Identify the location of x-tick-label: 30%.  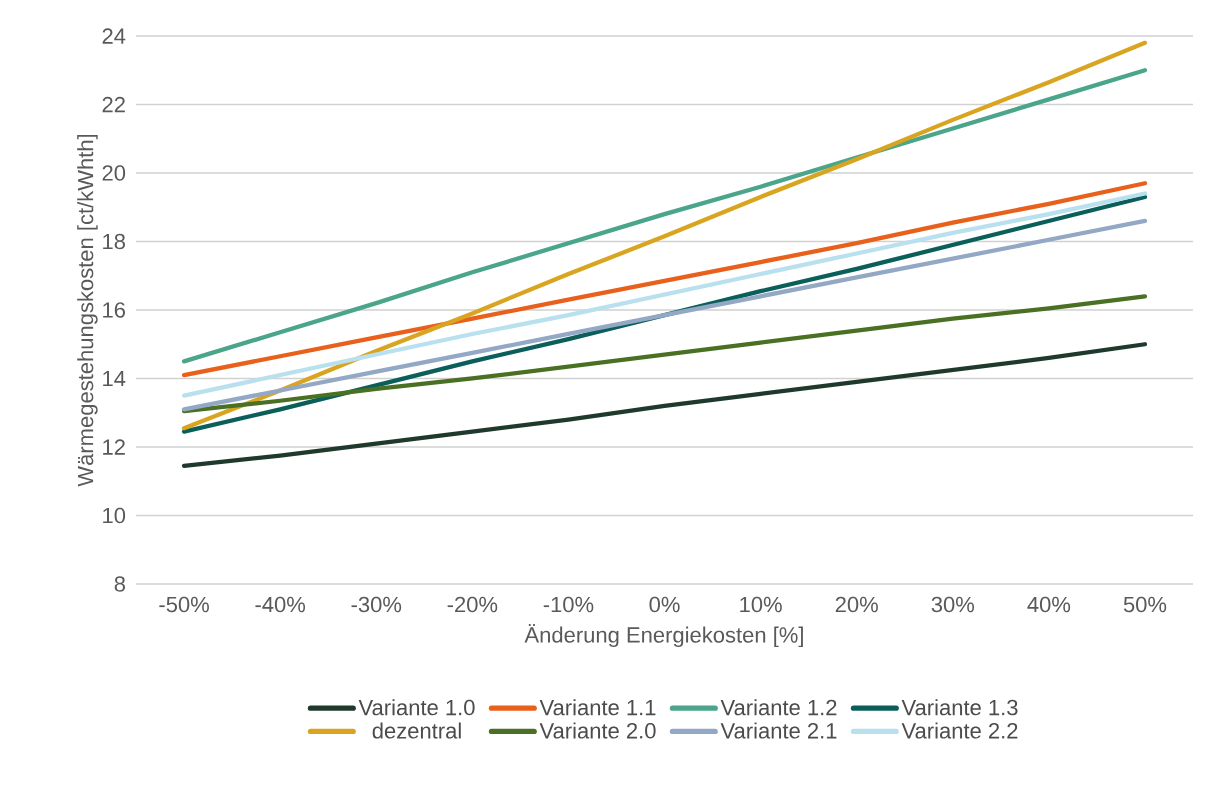
(953, 604).